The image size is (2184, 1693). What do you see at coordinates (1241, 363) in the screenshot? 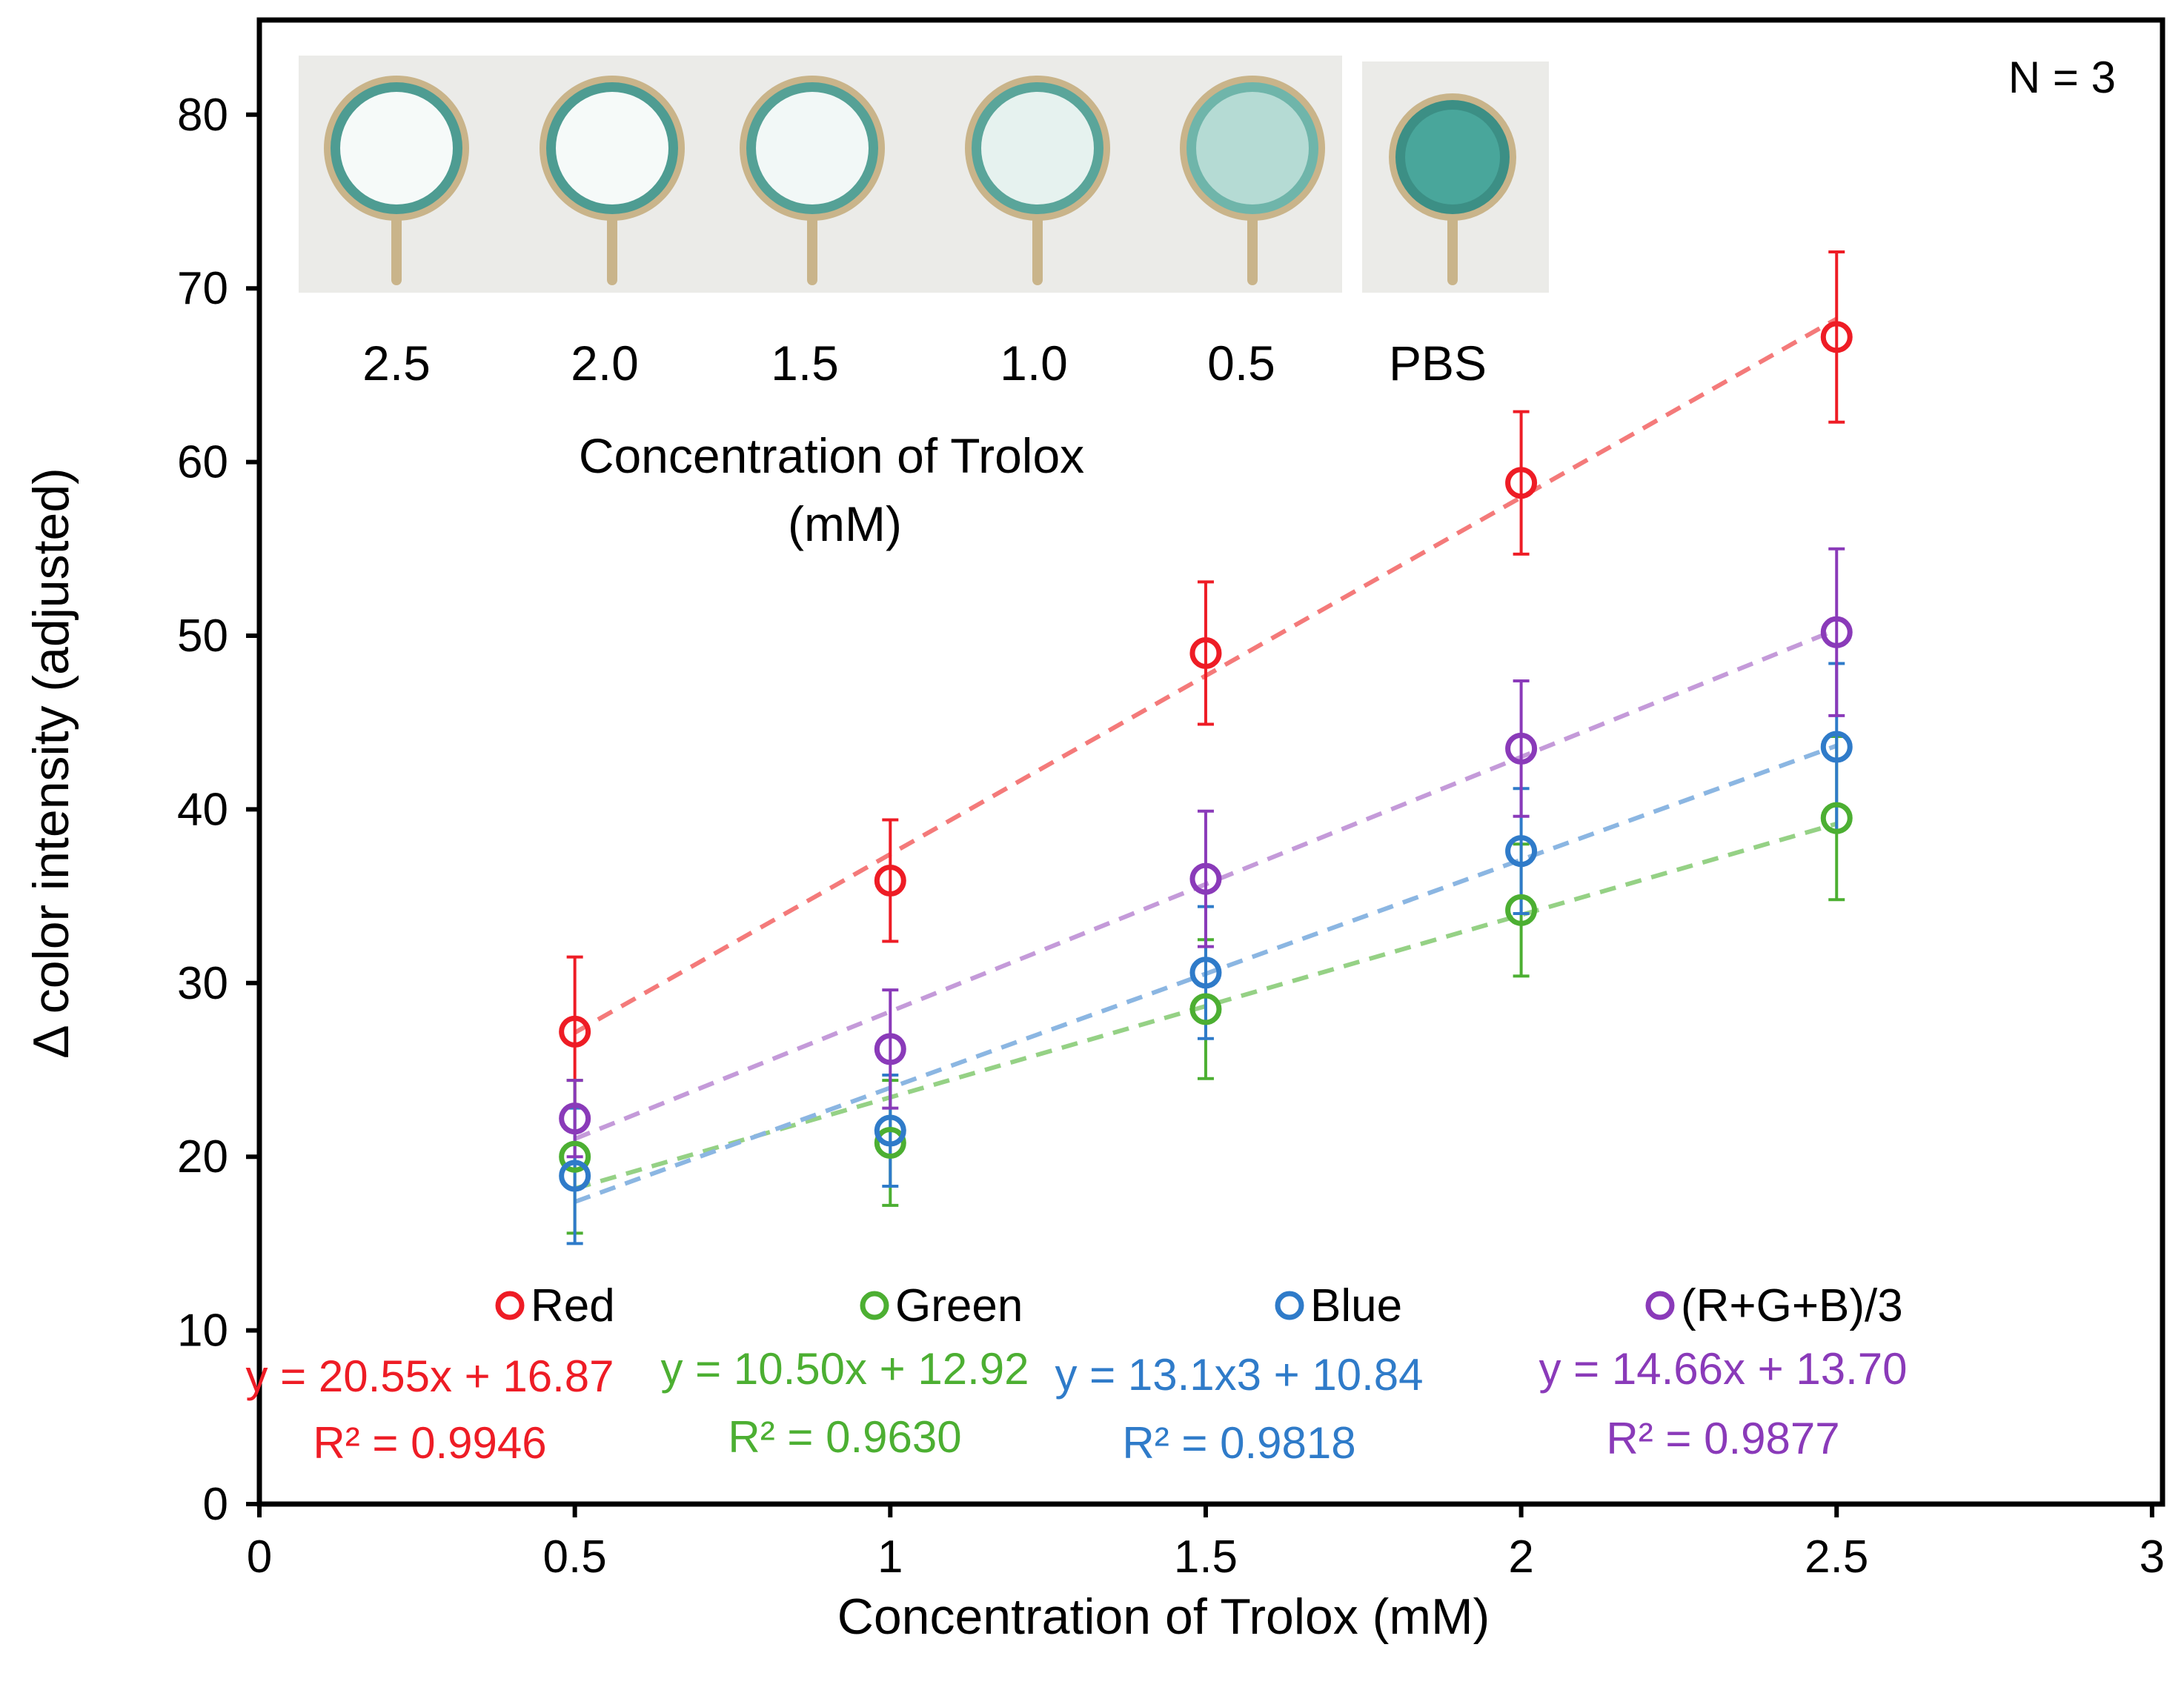
I see `inset-concentration-label: 0.5` at bounding box center [1241, 363].